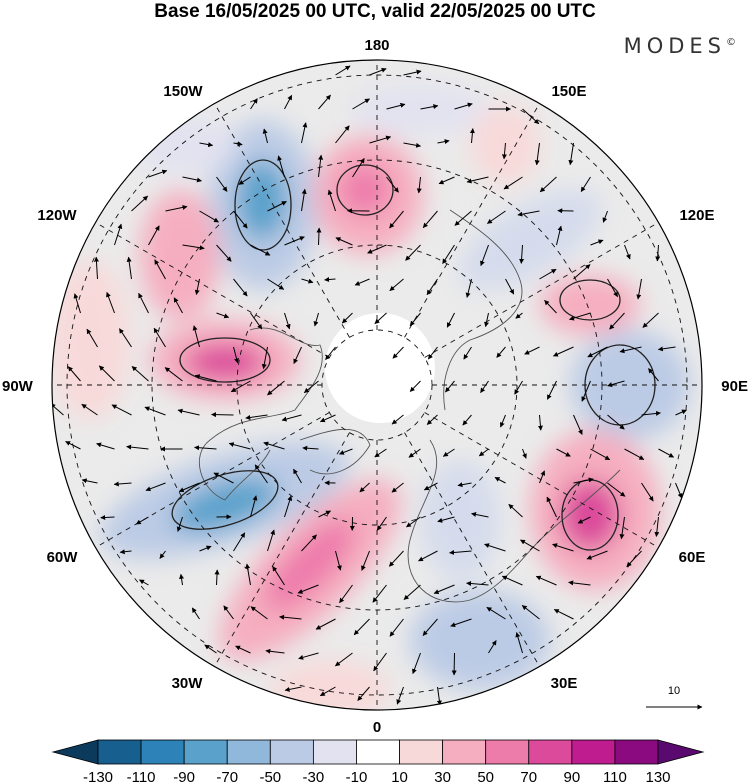 The height and width of the screenshot is (783, 750). I want to click on colorbar-tick-label: 70, so click(528, 776).